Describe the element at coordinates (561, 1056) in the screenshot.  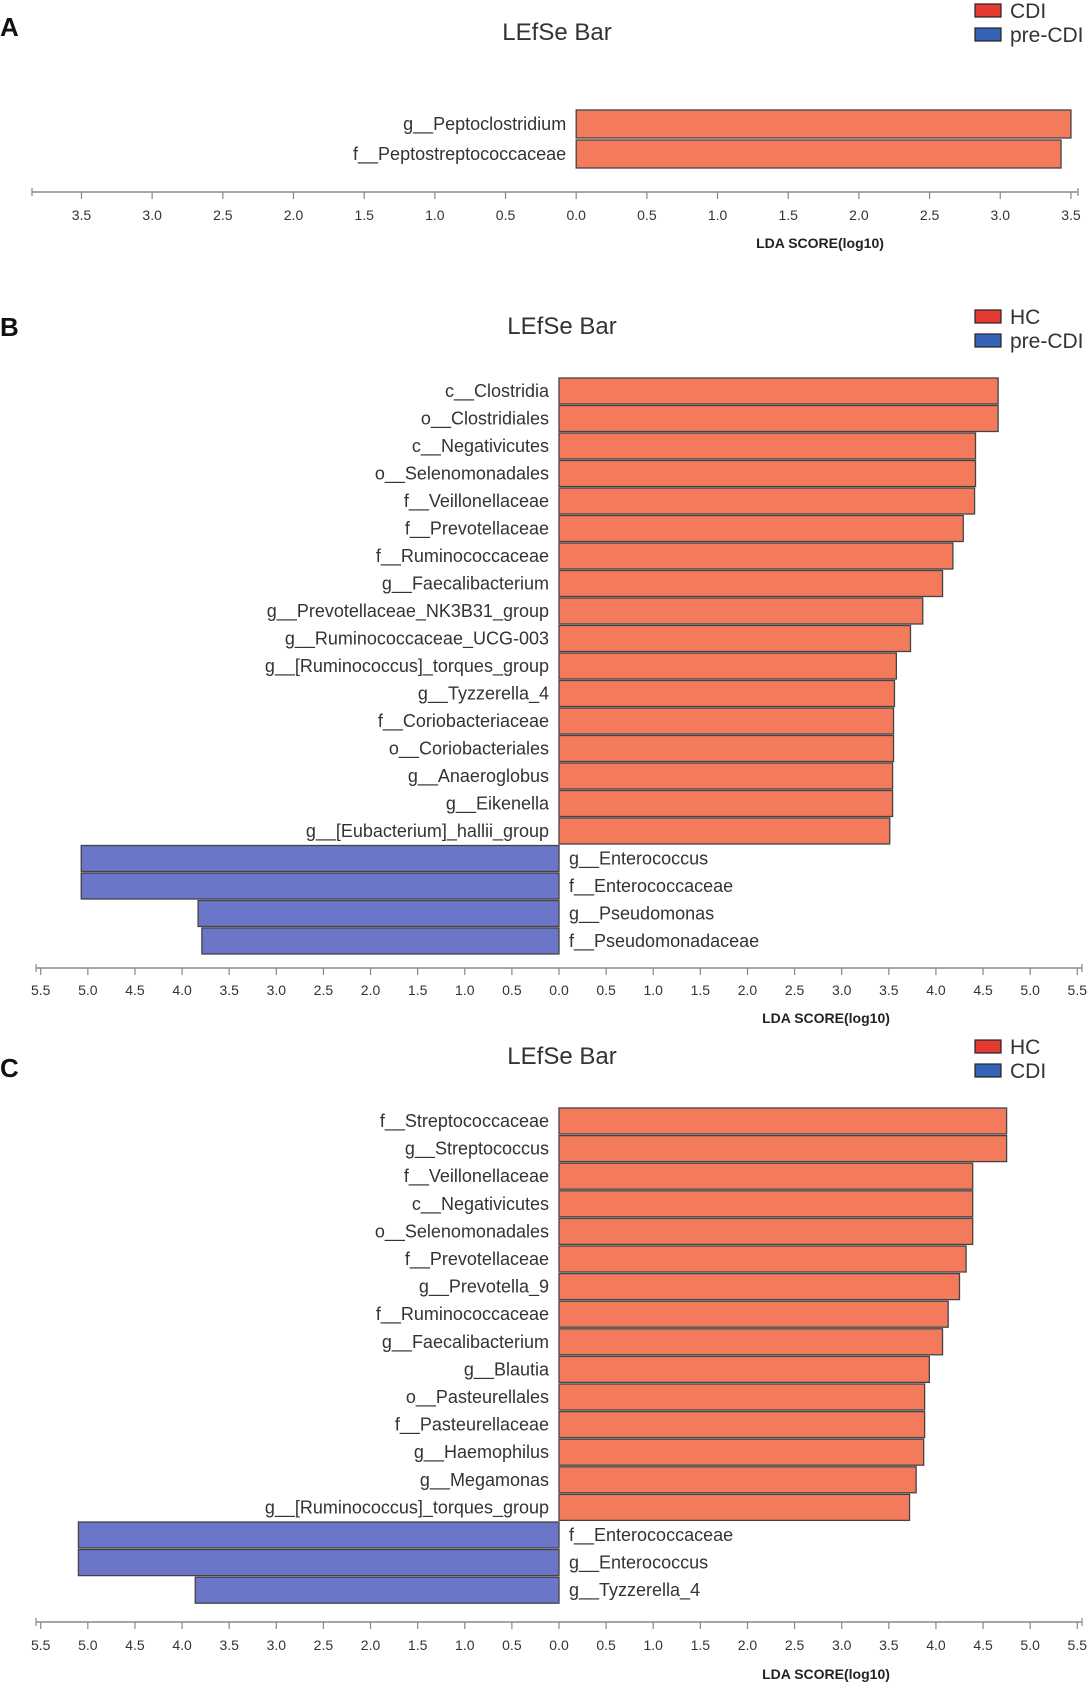
I see `chart-title: LEfSe Bar` at that location.